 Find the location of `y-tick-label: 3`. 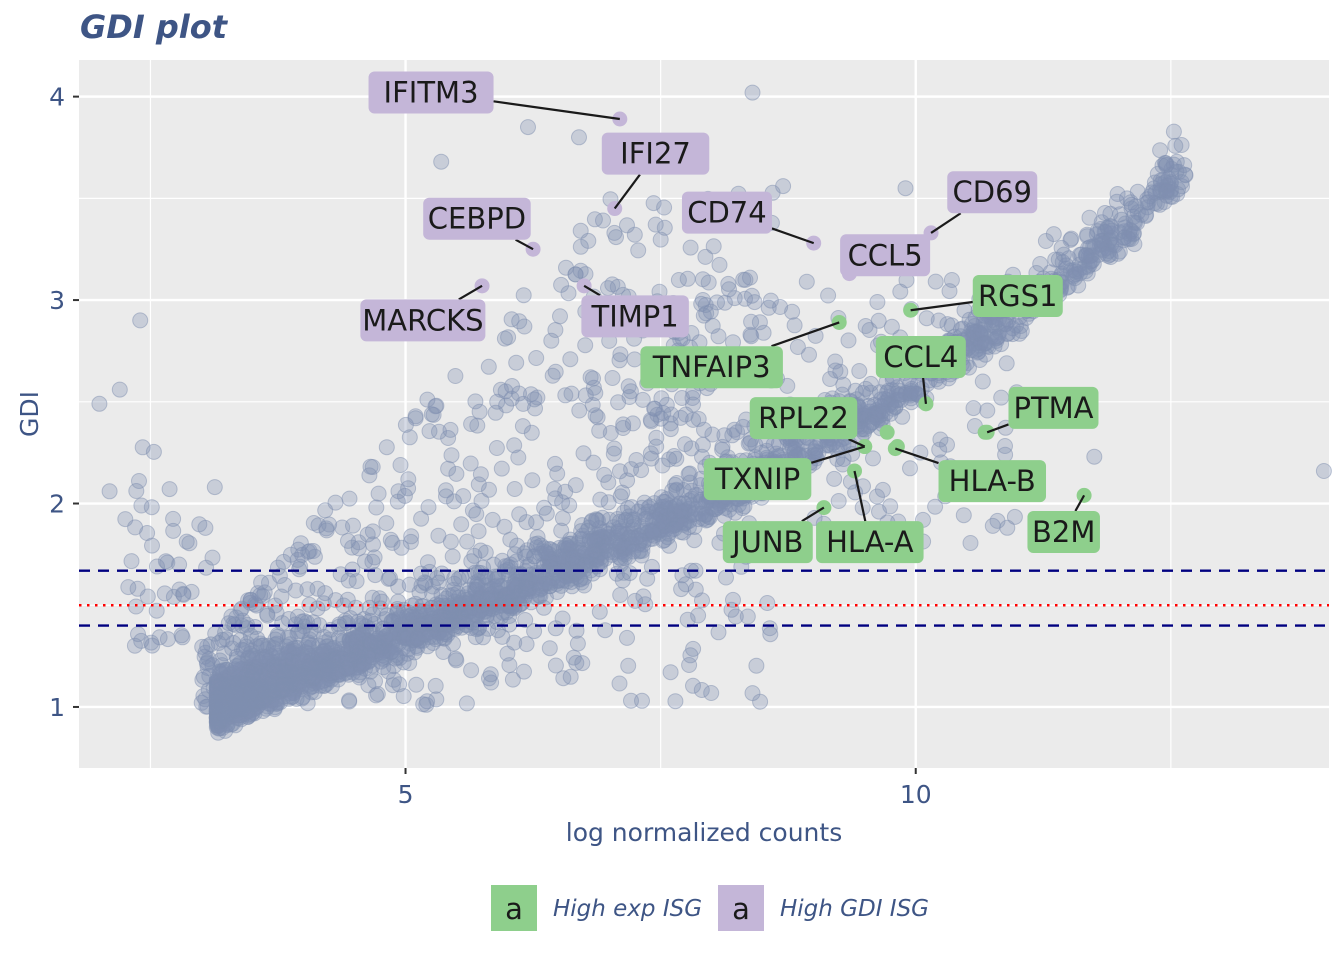

y-tick-label: 3 is located at coordinates (57, 300).